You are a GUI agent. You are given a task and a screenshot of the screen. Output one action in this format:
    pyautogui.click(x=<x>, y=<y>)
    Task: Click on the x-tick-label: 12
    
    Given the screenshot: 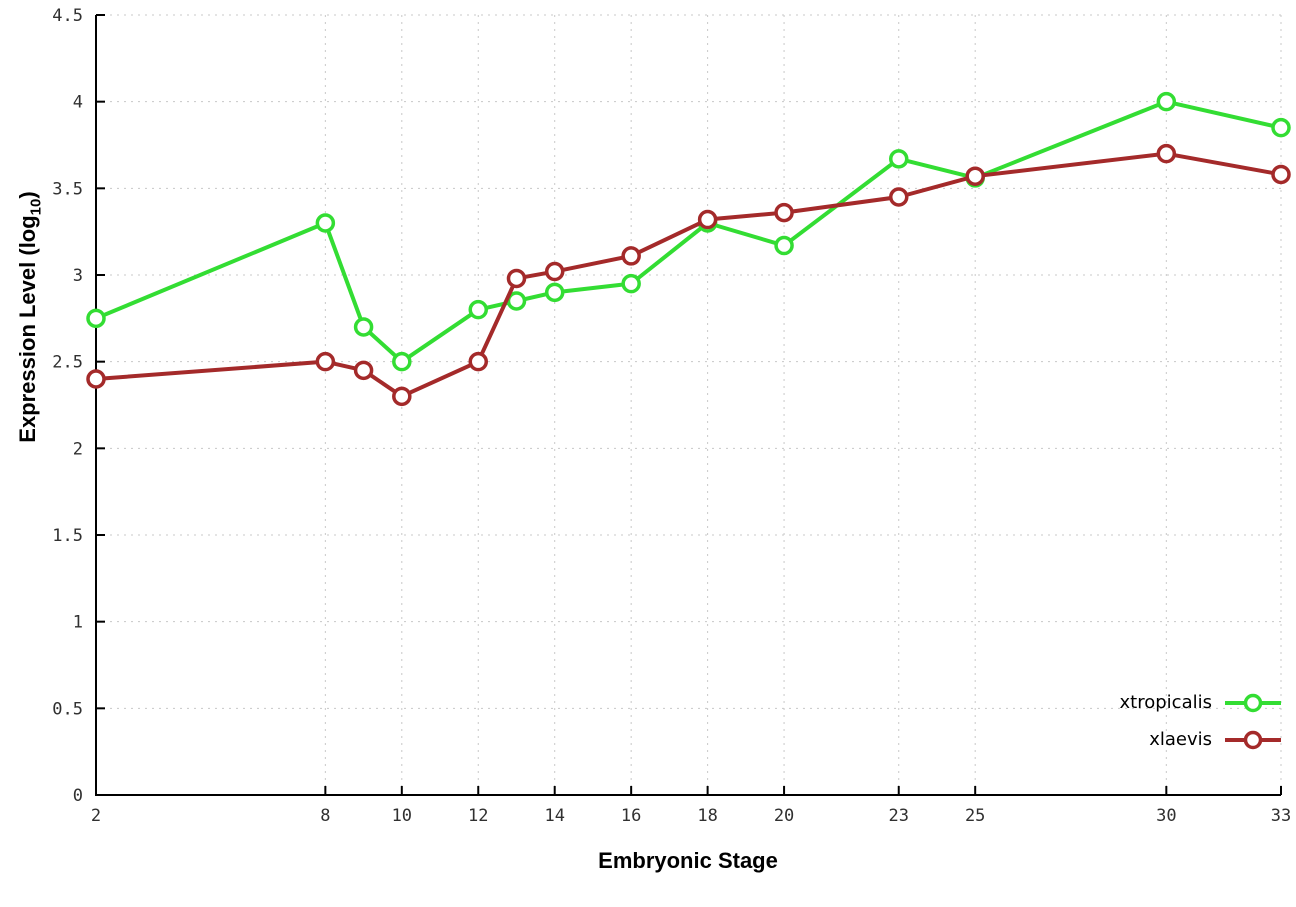 What is the action you would take?
    pyautogui.click(x=478, y=816)
    